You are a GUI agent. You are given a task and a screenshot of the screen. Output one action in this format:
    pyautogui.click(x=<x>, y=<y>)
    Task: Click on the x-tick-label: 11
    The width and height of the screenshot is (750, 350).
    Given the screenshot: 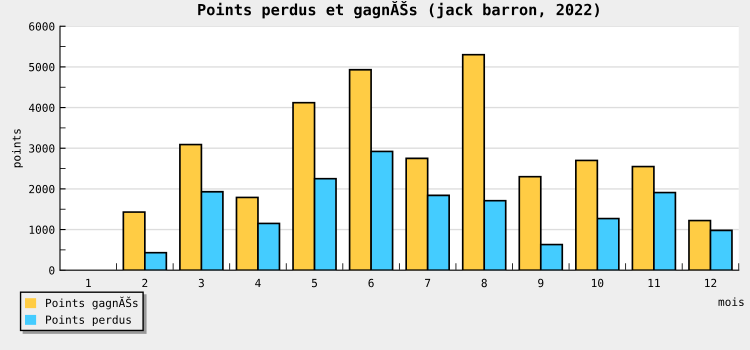 What is the action you would take?
    pyautogui.click(x=654, y=283)
    